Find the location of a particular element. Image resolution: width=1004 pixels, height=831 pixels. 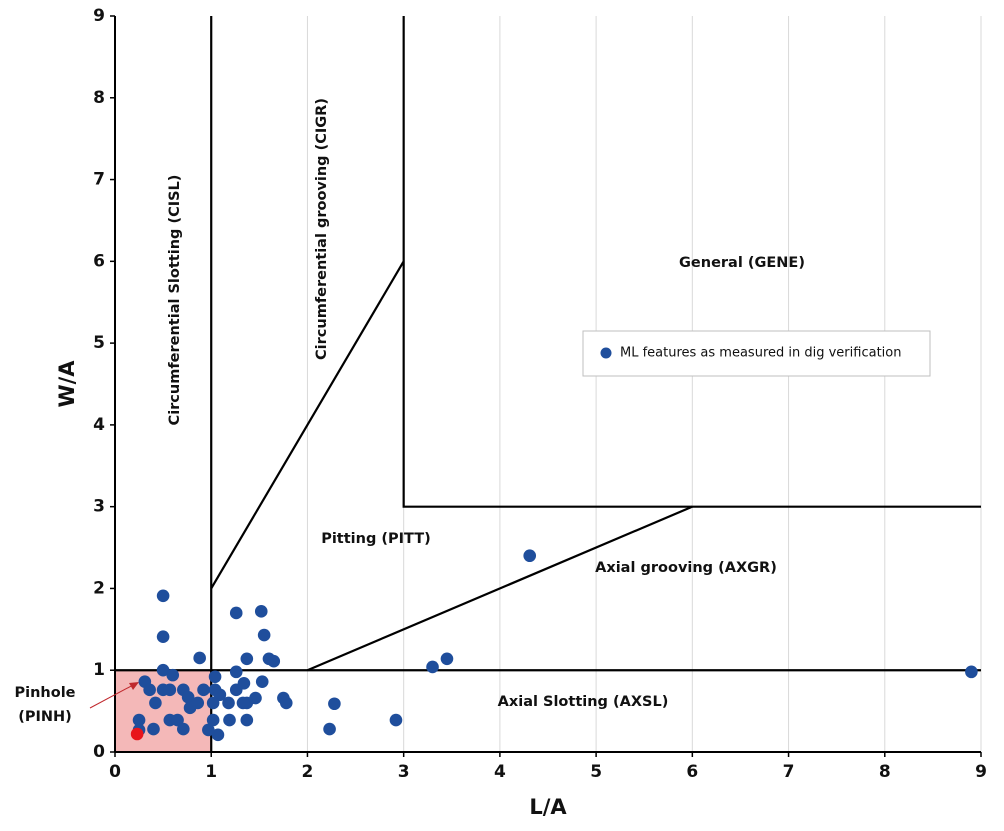

x-tick-label: 5 is located at coordinates (596, 772).